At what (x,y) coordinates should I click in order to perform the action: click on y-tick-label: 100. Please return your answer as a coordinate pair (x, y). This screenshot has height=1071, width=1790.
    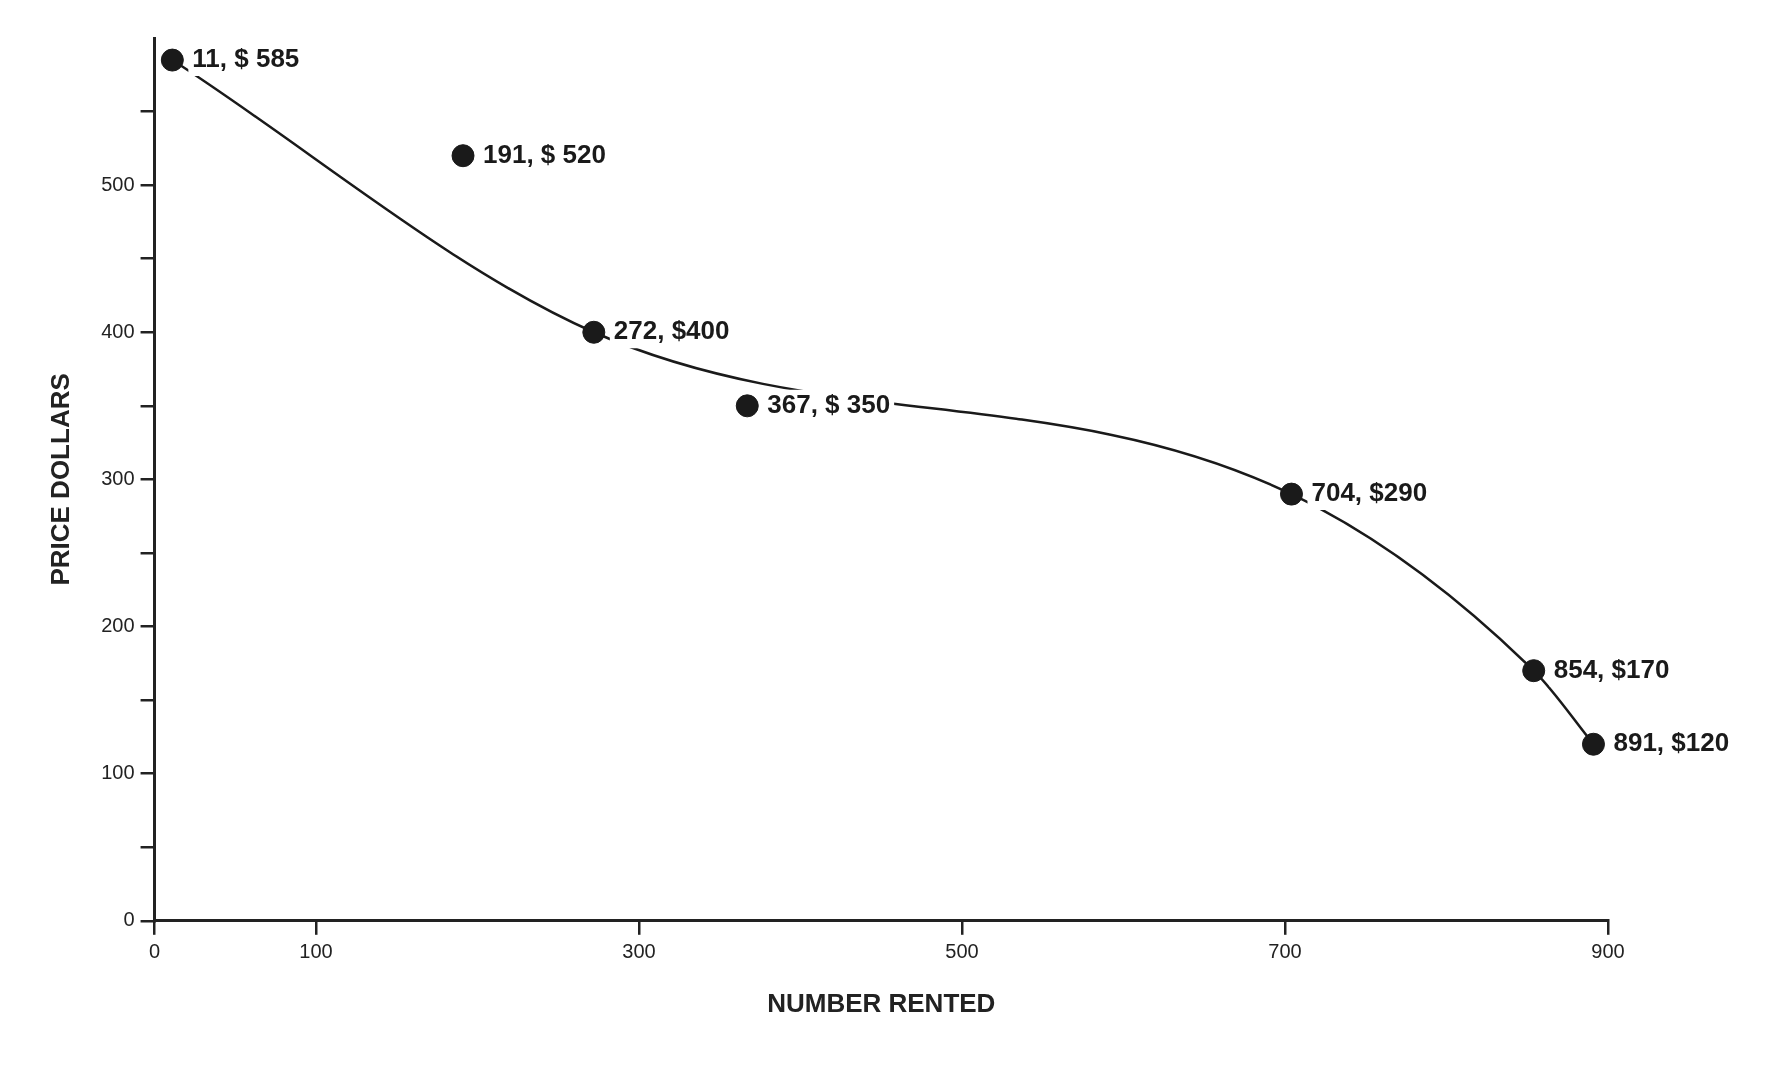
    Looking at the image, I should click on (118, 772).